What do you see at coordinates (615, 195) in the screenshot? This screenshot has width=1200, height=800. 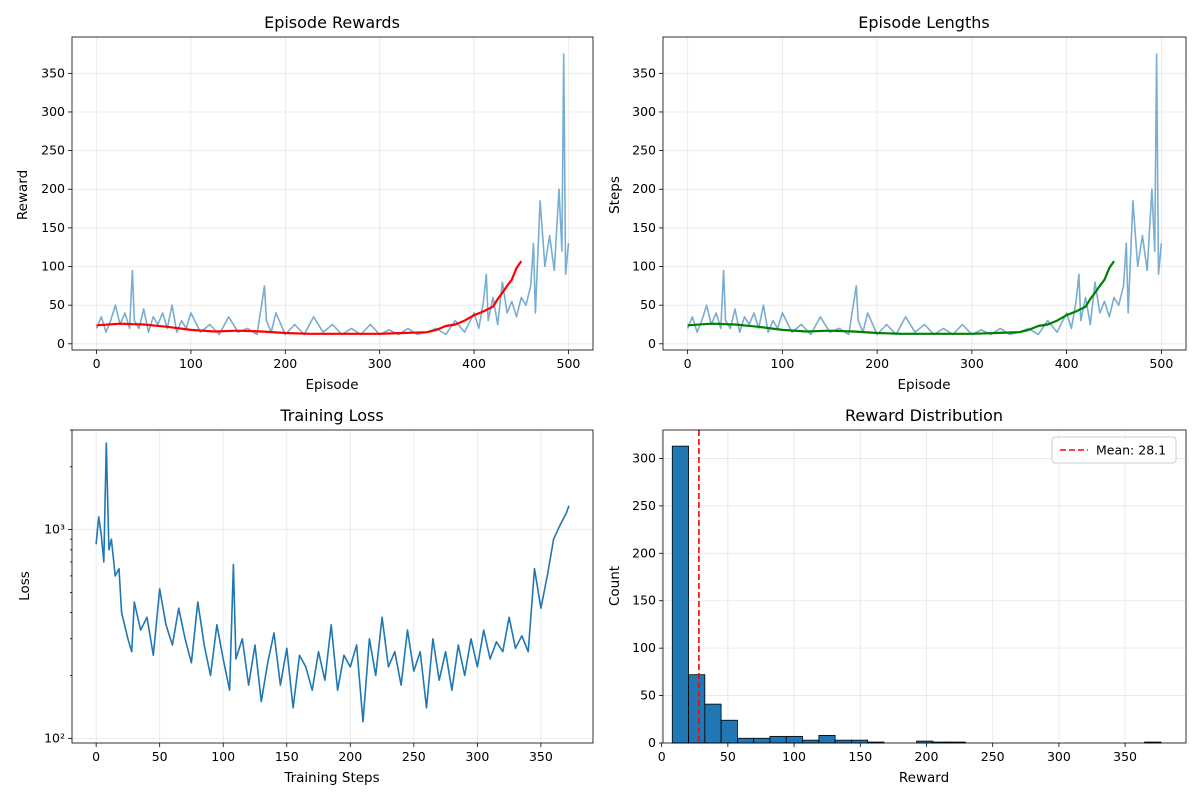 I see `y-axis-label: Steps` at bounding box center [615, 195].